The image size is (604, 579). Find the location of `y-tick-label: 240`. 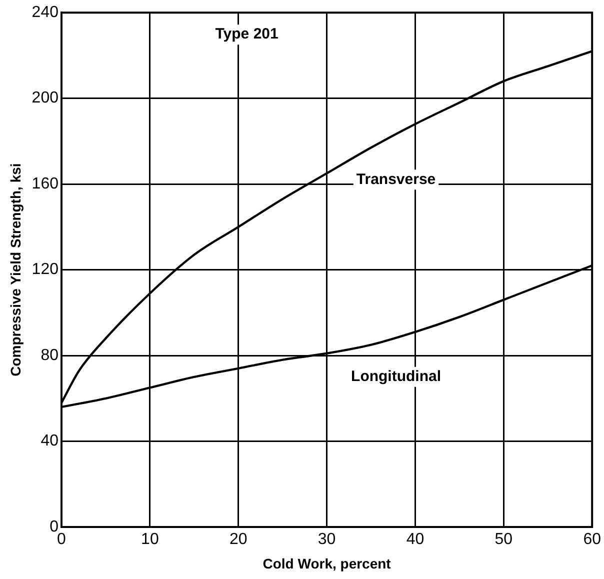

y-tick-label: 240 is located at coordinates (45, 13).